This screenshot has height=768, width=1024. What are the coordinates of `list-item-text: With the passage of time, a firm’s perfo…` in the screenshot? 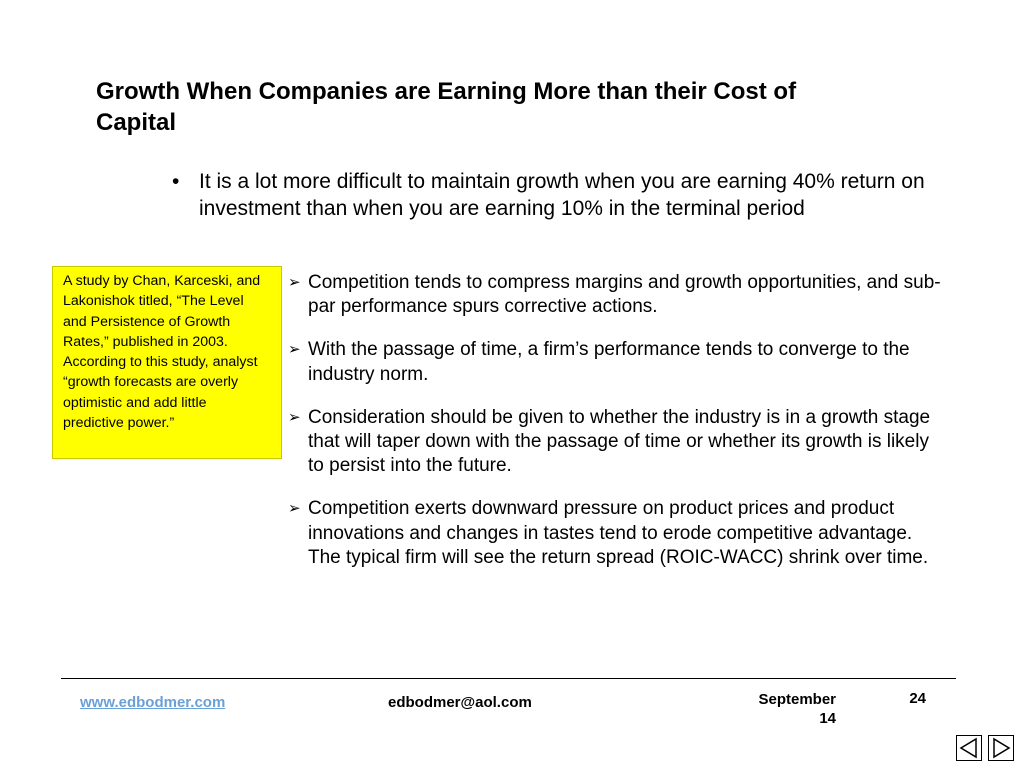 It's located at (609, 362).